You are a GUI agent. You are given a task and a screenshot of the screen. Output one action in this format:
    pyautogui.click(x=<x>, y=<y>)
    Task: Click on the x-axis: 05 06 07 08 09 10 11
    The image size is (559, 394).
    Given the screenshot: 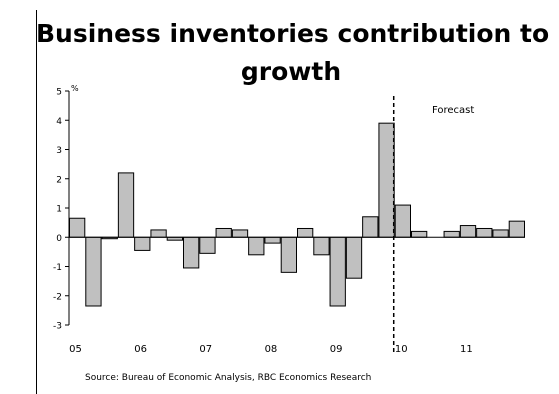 What is the action you would take?
    pyautogui.click(x=271, y=349)
    